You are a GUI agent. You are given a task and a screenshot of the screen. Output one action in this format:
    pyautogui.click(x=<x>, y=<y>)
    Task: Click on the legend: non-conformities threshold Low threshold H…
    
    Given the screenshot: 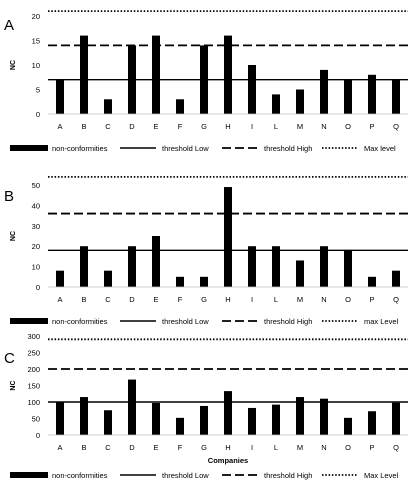 What is the action you would take?
    pyautogui.click(x=204, y=475)
    